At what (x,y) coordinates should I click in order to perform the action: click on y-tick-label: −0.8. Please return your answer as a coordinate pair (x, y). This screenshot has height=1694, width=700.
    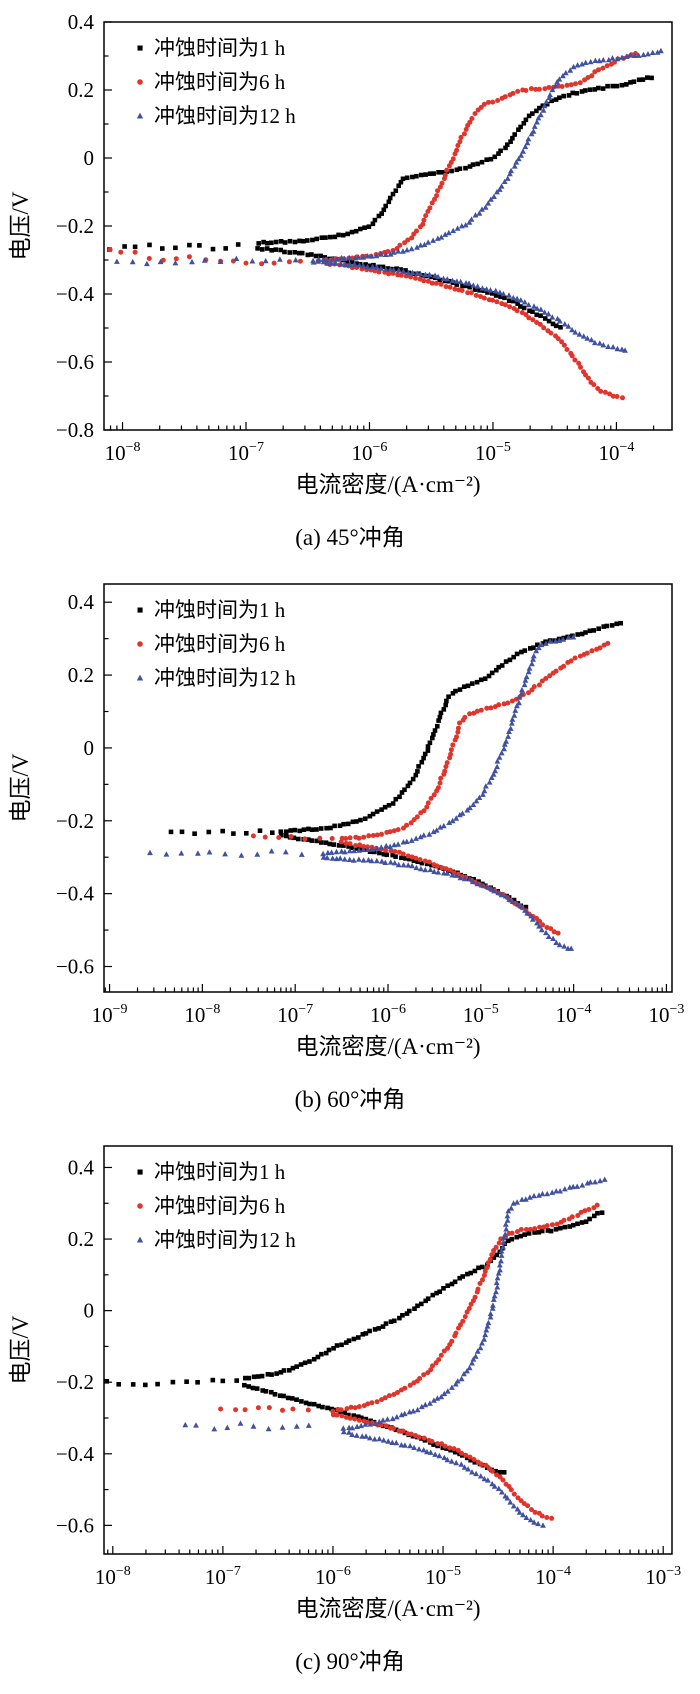
    Looking at the image, I should click on (75, 430).